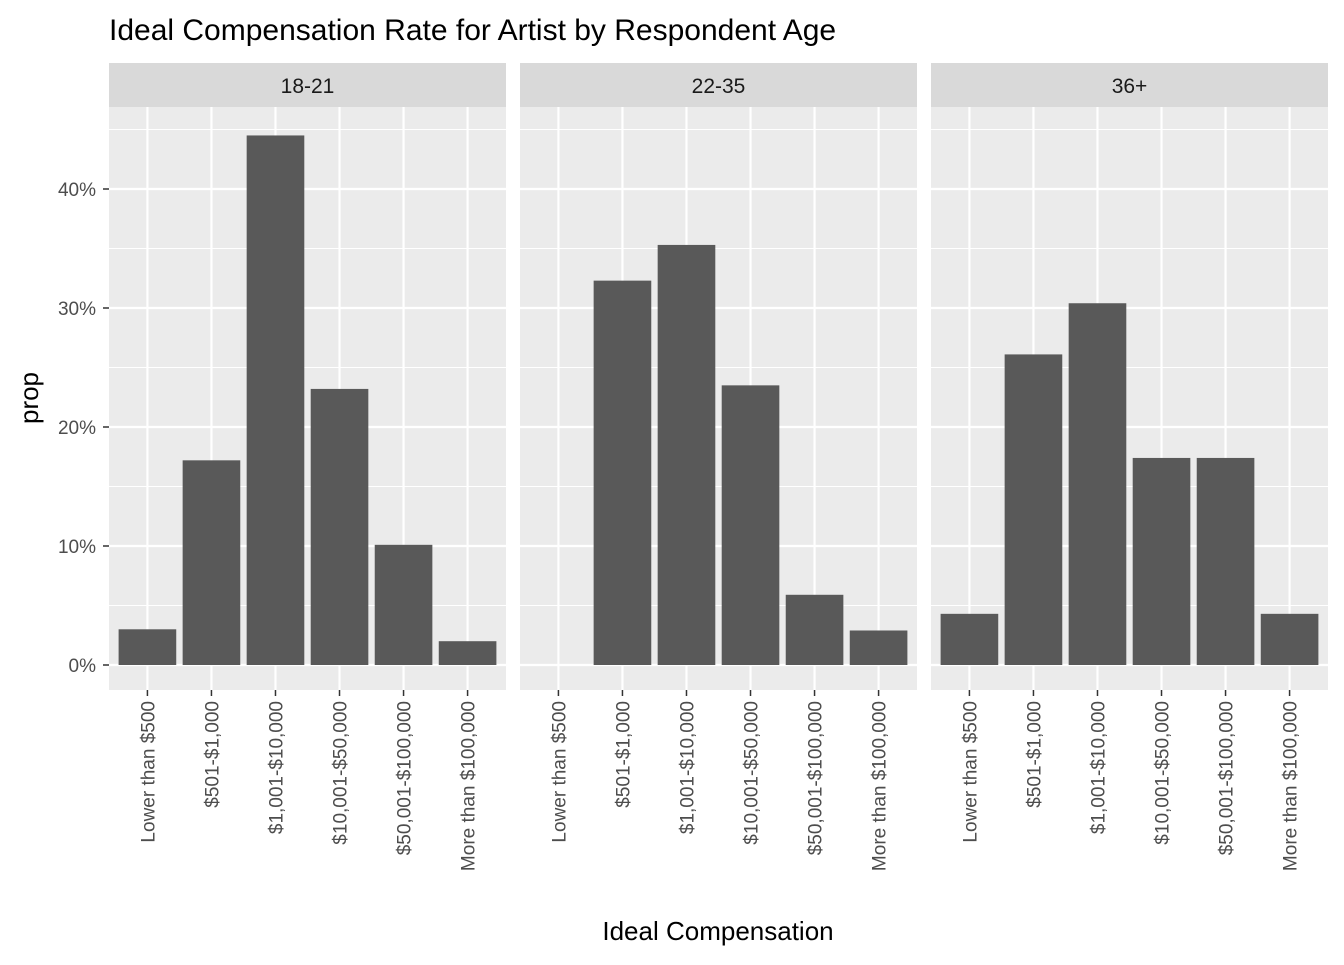 This screenshot has width=1344, height=965. What do you see at coordinates (1033, 509) in the screenshot?
I see `bar-36+-2` at bounding box center [1033, 509].